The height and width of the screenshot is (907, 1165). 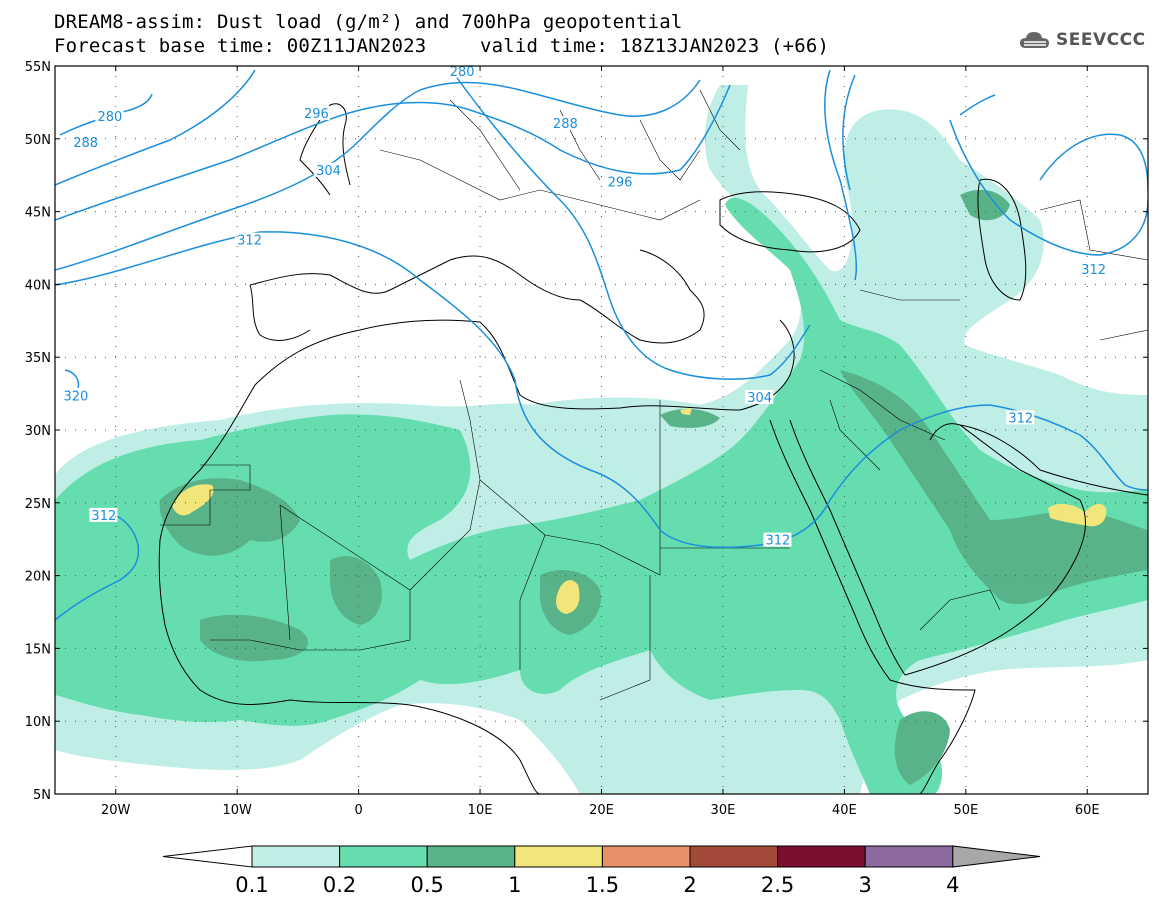 I want to click on colorbar-label: 1.5, so click(x=602, y=885).